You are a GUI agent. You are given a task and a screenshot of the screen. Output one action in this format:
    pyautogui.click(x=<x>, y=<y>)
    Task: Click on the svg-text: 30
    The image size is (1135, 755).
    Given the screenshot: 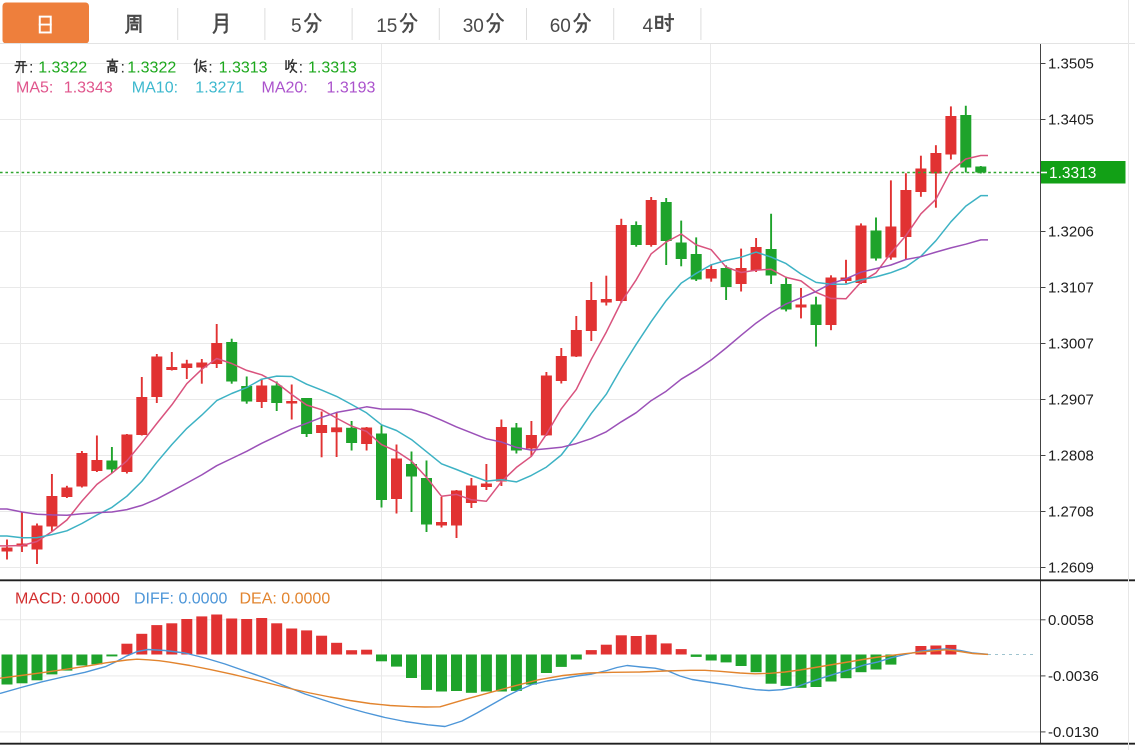 What is the action you would take?
    pyautogui.click(x=473, y=26)
    